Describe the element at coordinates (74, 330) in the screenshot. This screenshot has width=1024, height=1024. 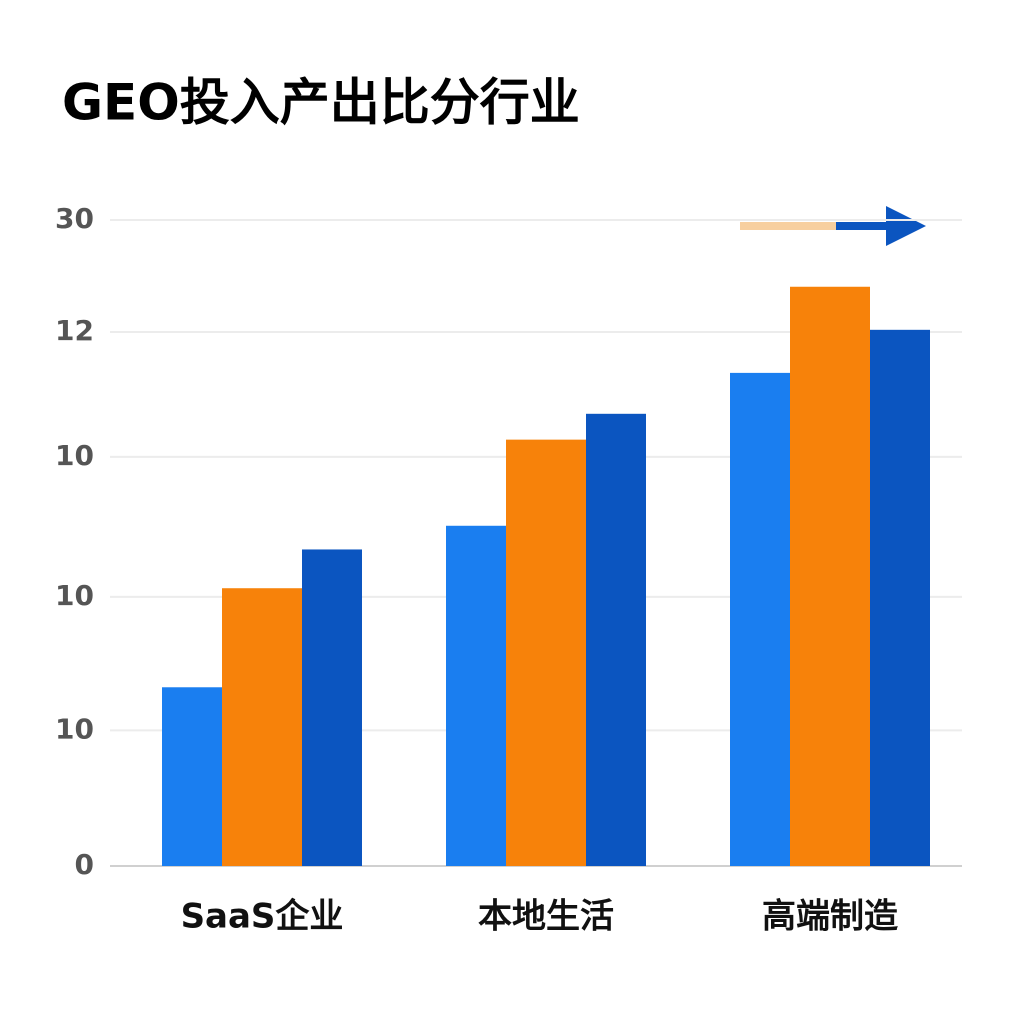
I see `y-tick-label: 12` at that location.